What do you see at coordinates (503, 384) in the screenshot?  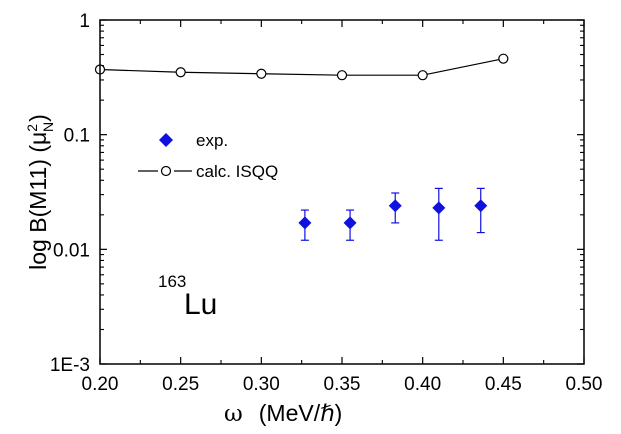 I see `x-tick-label: 0.45` at bounding box center [503, 384].